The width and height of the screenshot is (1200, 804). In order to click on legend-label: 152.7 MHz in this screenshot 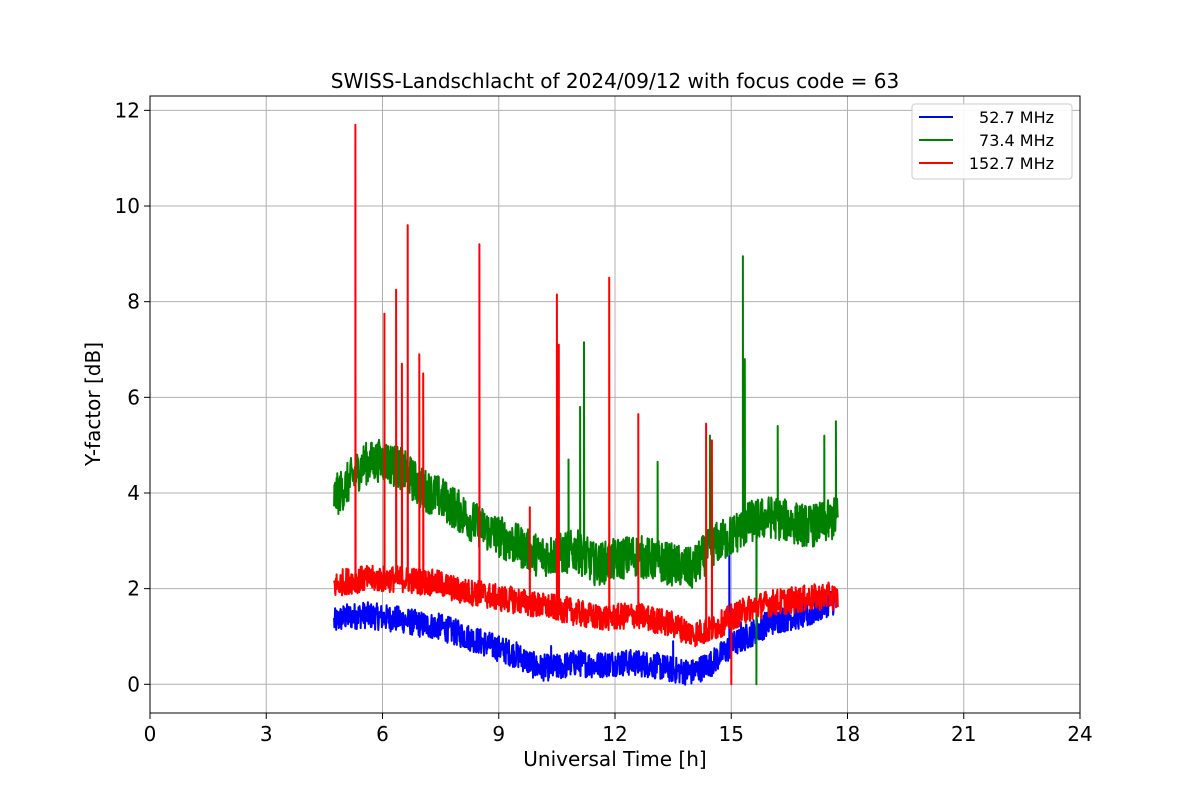, I will do `click(1011, 163)`.